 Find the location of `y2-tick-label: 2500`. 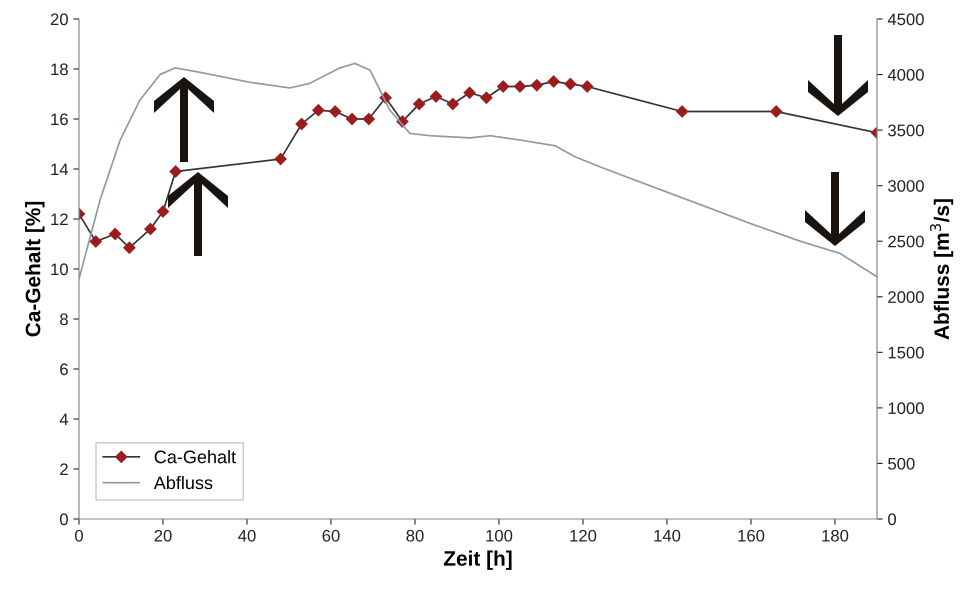

y2-tick-label: 2500 is located at coordinates (906, 242).